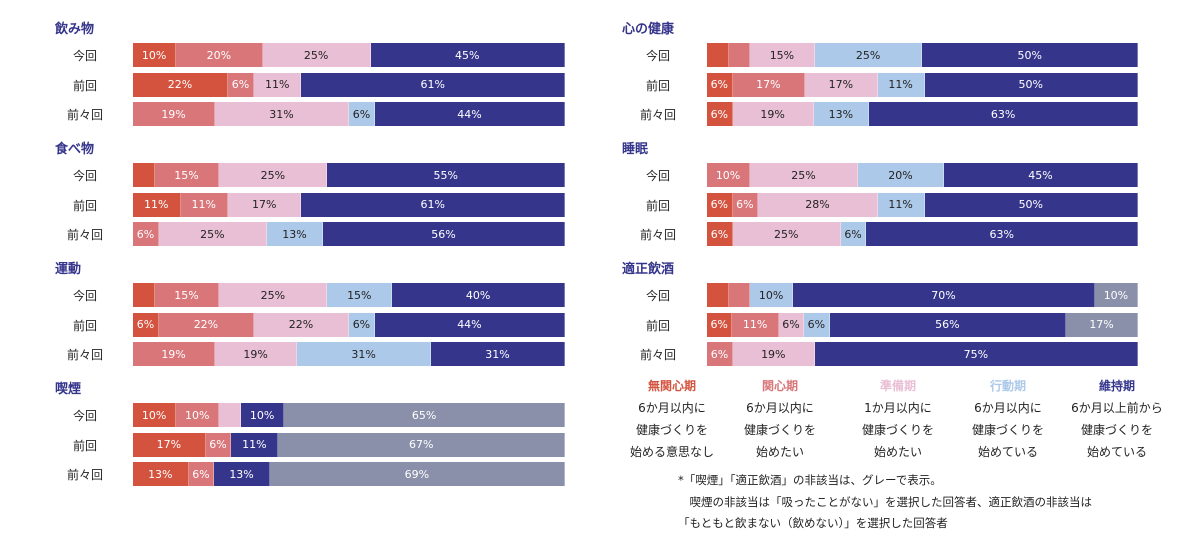 This screenshot has width=1200, height=545. What do you see at coordinates (779, 452) in the screenshot?
I see `legend-desc: 始めたい` at bounding box center [779, 452].